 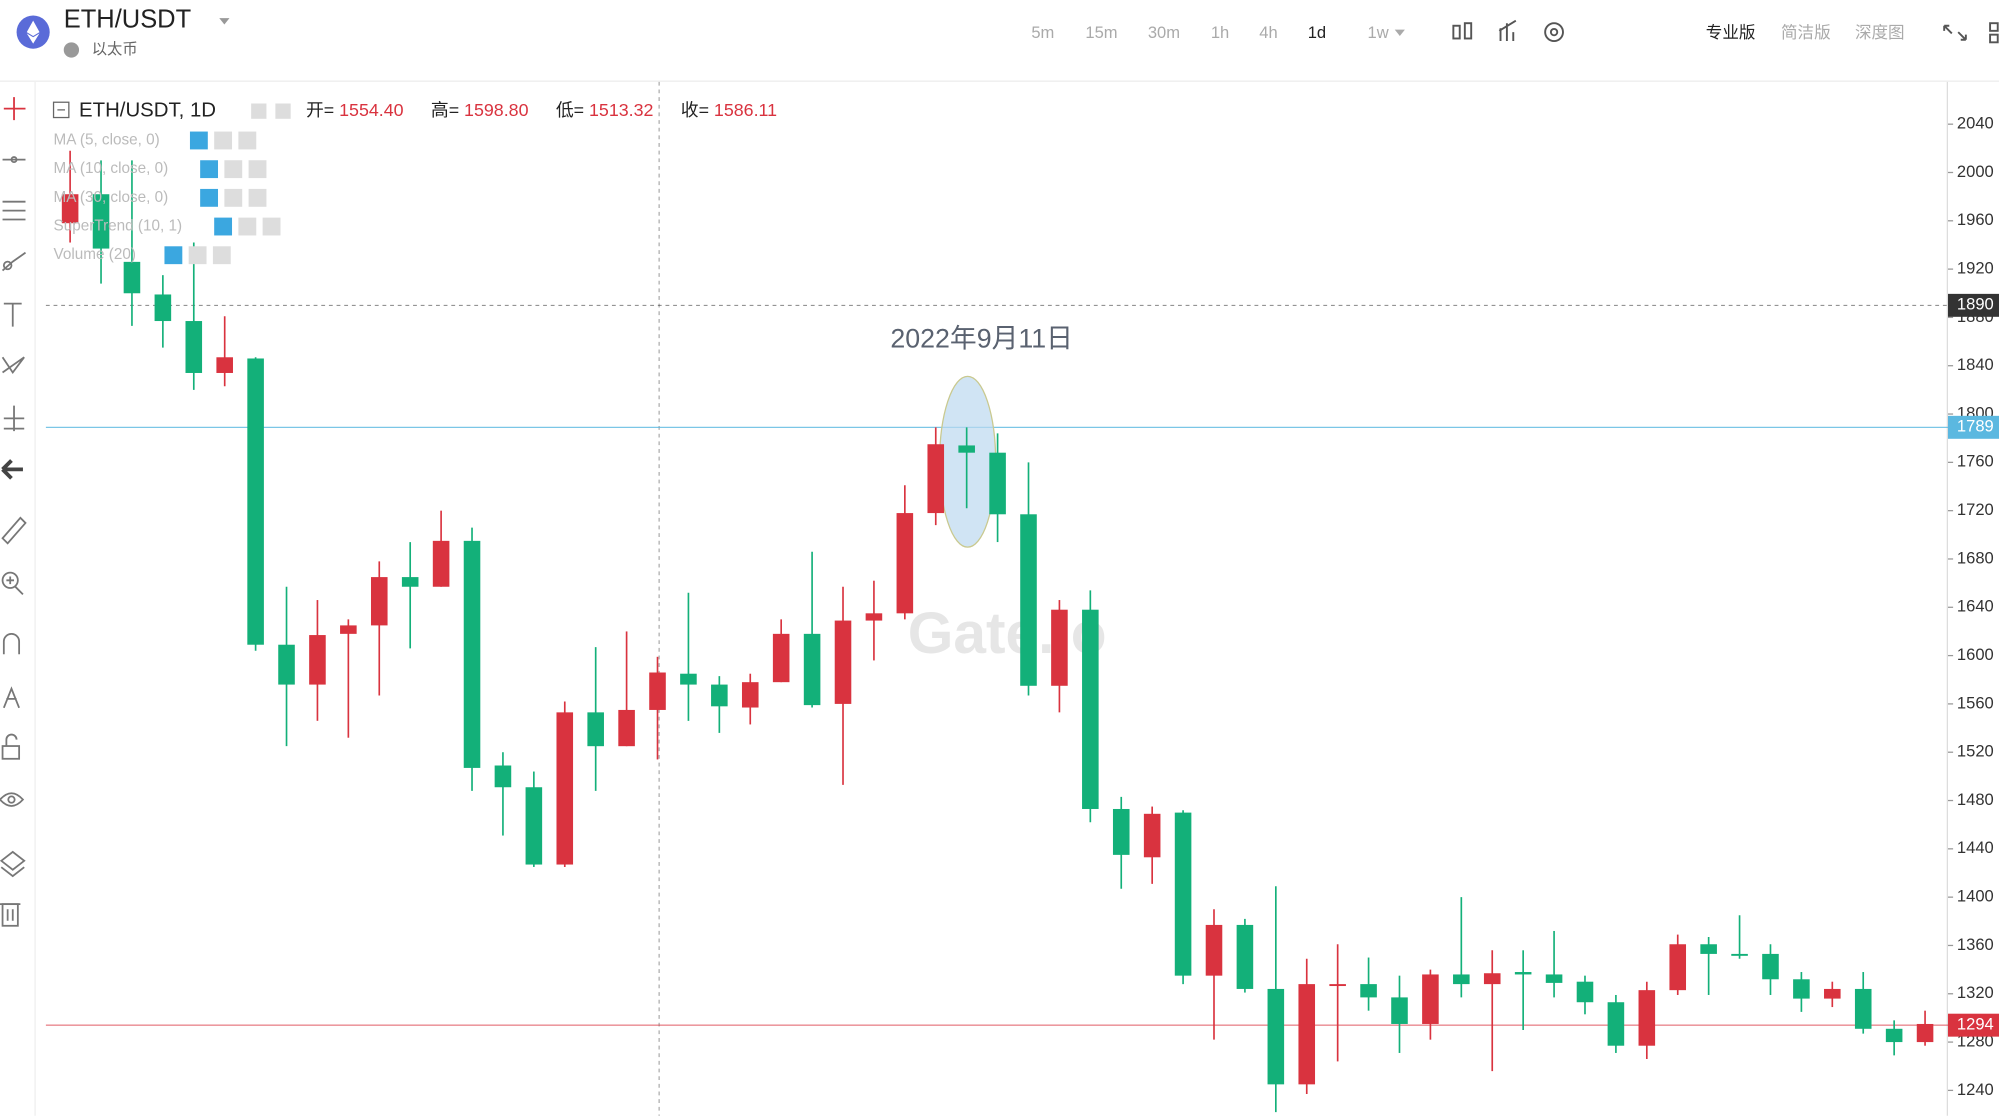 I want to click on interval-tab: 1h, so click(x=1220, y=32).